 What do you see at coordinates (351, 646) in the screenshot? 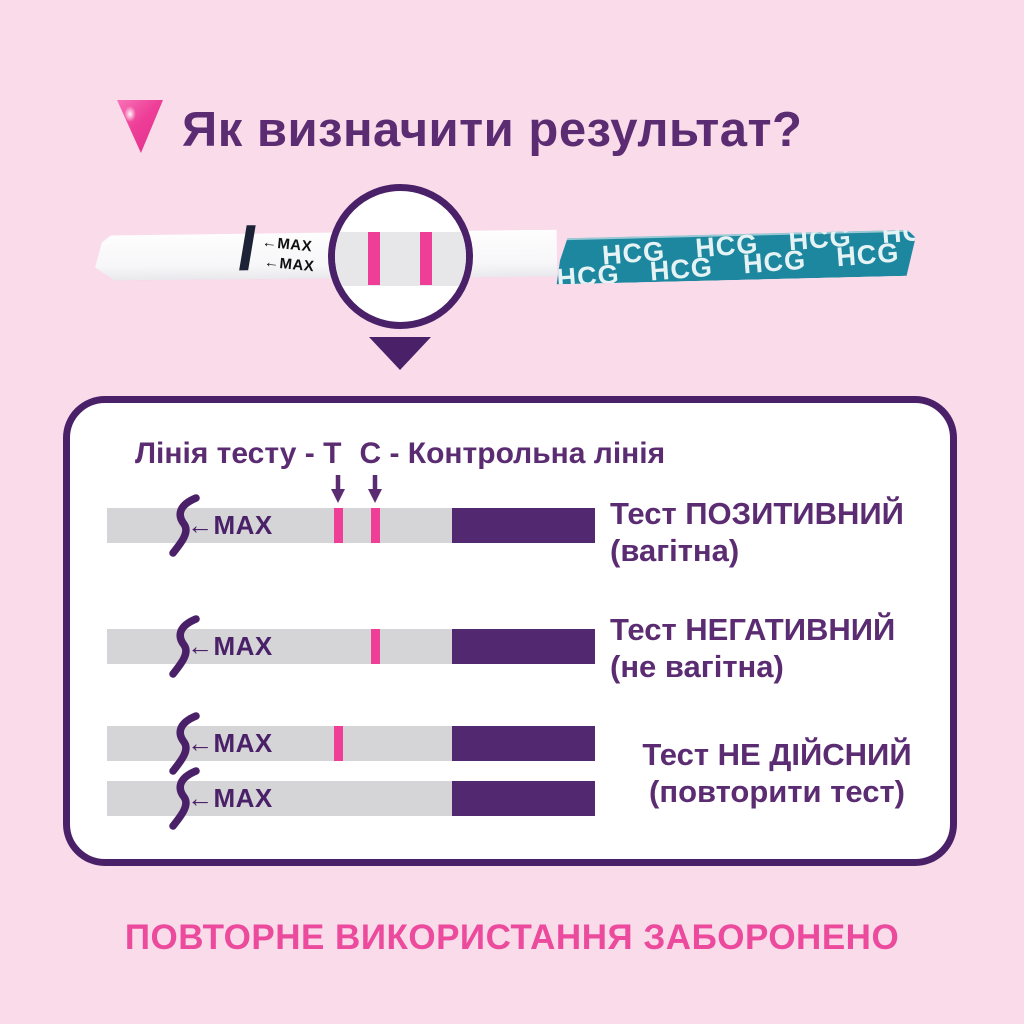
I see `strip-row-negative: ←MAX` at bounding box center [351, 646].